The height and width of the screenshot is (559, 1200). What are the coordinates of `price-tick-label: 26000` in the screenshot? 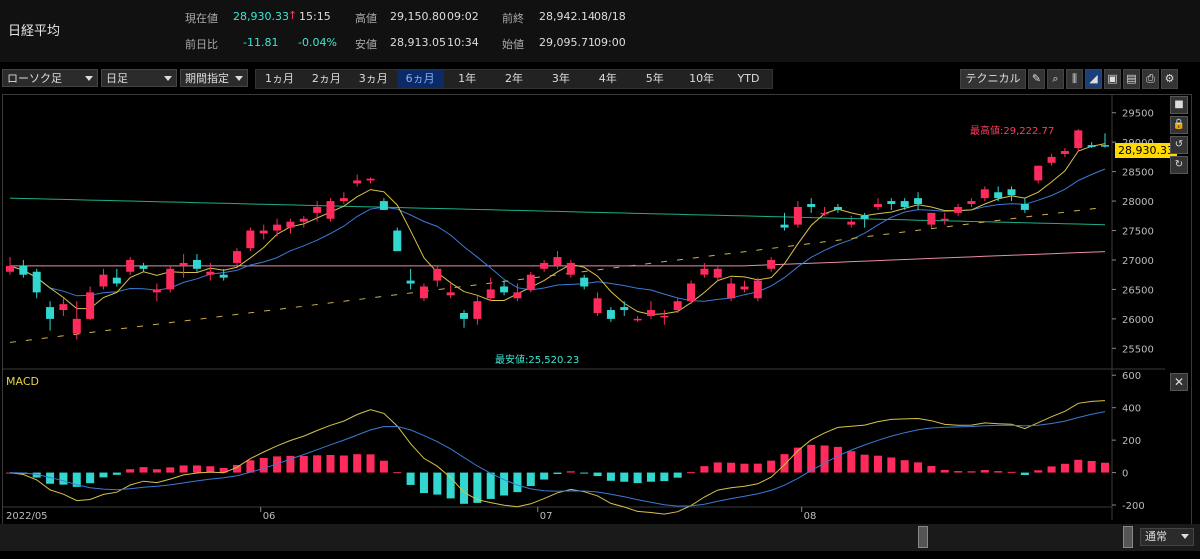 It's located at (1138, 320).